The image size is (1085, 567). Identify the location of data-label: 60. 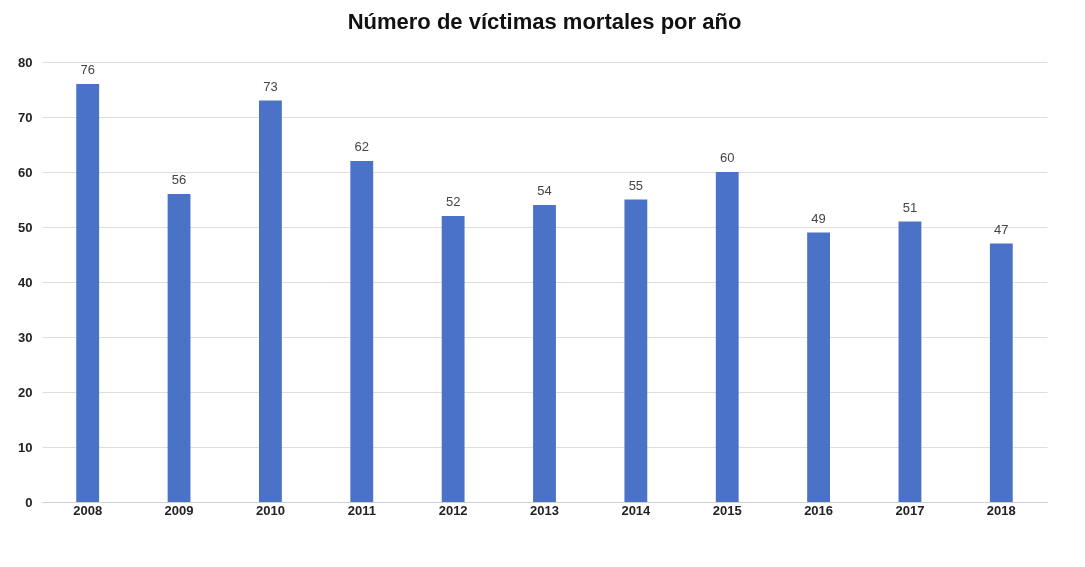
(727, 157).